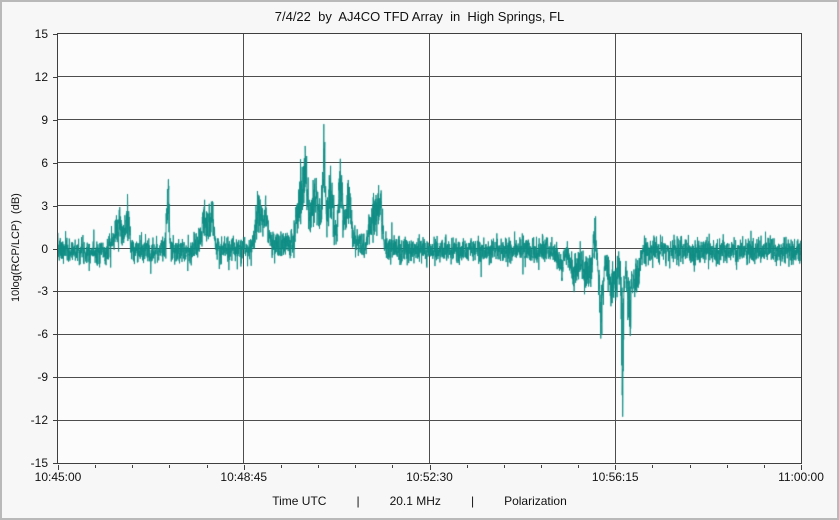 The image size is (839, 520). I want to click on y-tick-label: -9, so click(42, 377).